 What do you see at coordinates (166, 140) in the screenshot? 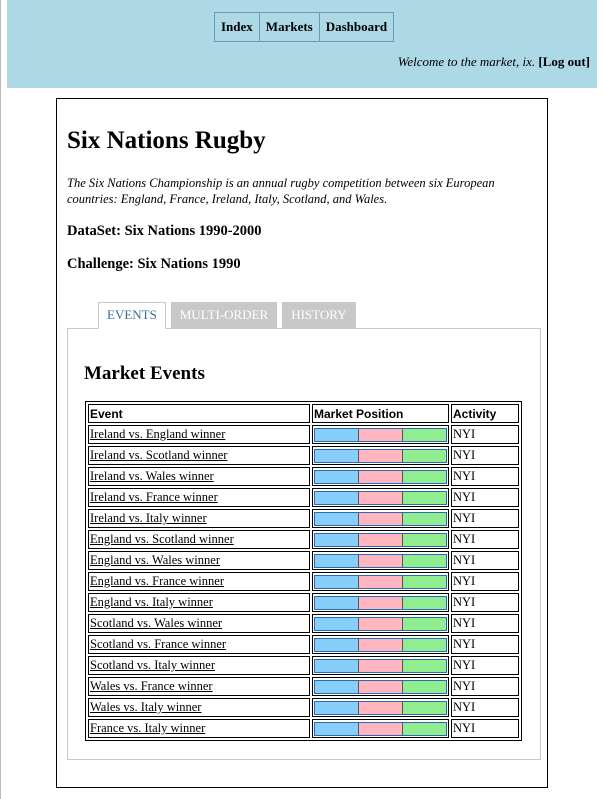
I see `page-title: Six Nations Rugby` at bounding box center [166, 140].